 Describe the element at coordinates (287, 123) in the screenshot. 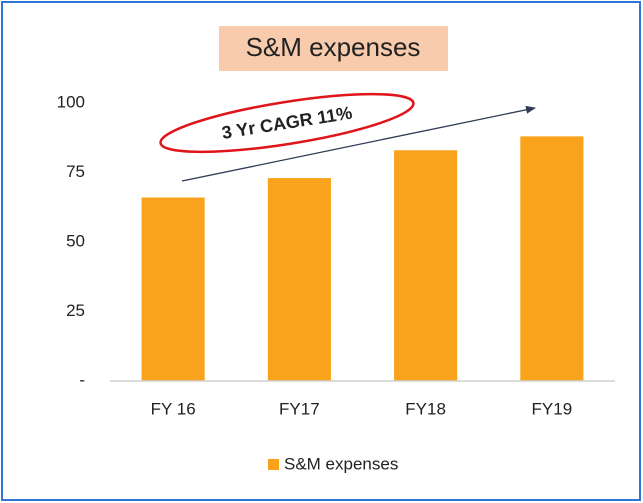

I see `annotation-ellipse` at that location.